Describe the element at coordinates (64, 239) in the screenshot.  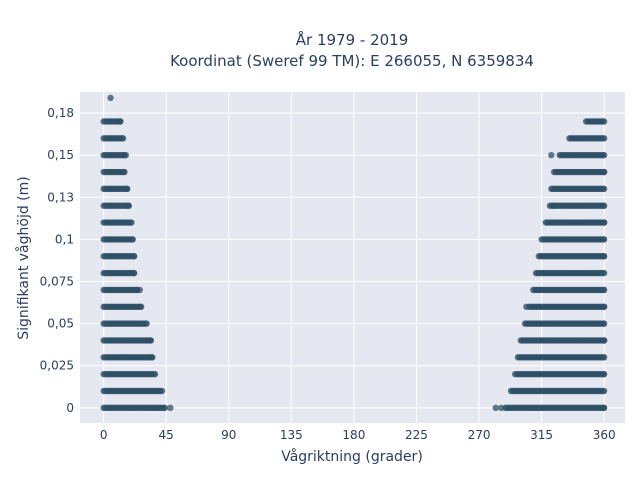
I see `y-tick-label: 0,1` at that location.